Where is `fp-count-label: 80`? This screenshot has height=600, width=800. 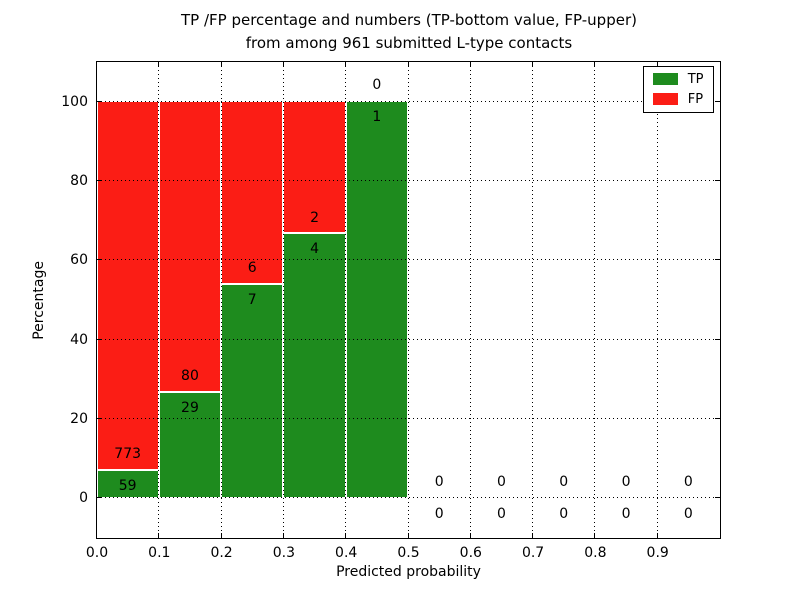
fp-count-label: 80 is located at coordinates (190, 376).